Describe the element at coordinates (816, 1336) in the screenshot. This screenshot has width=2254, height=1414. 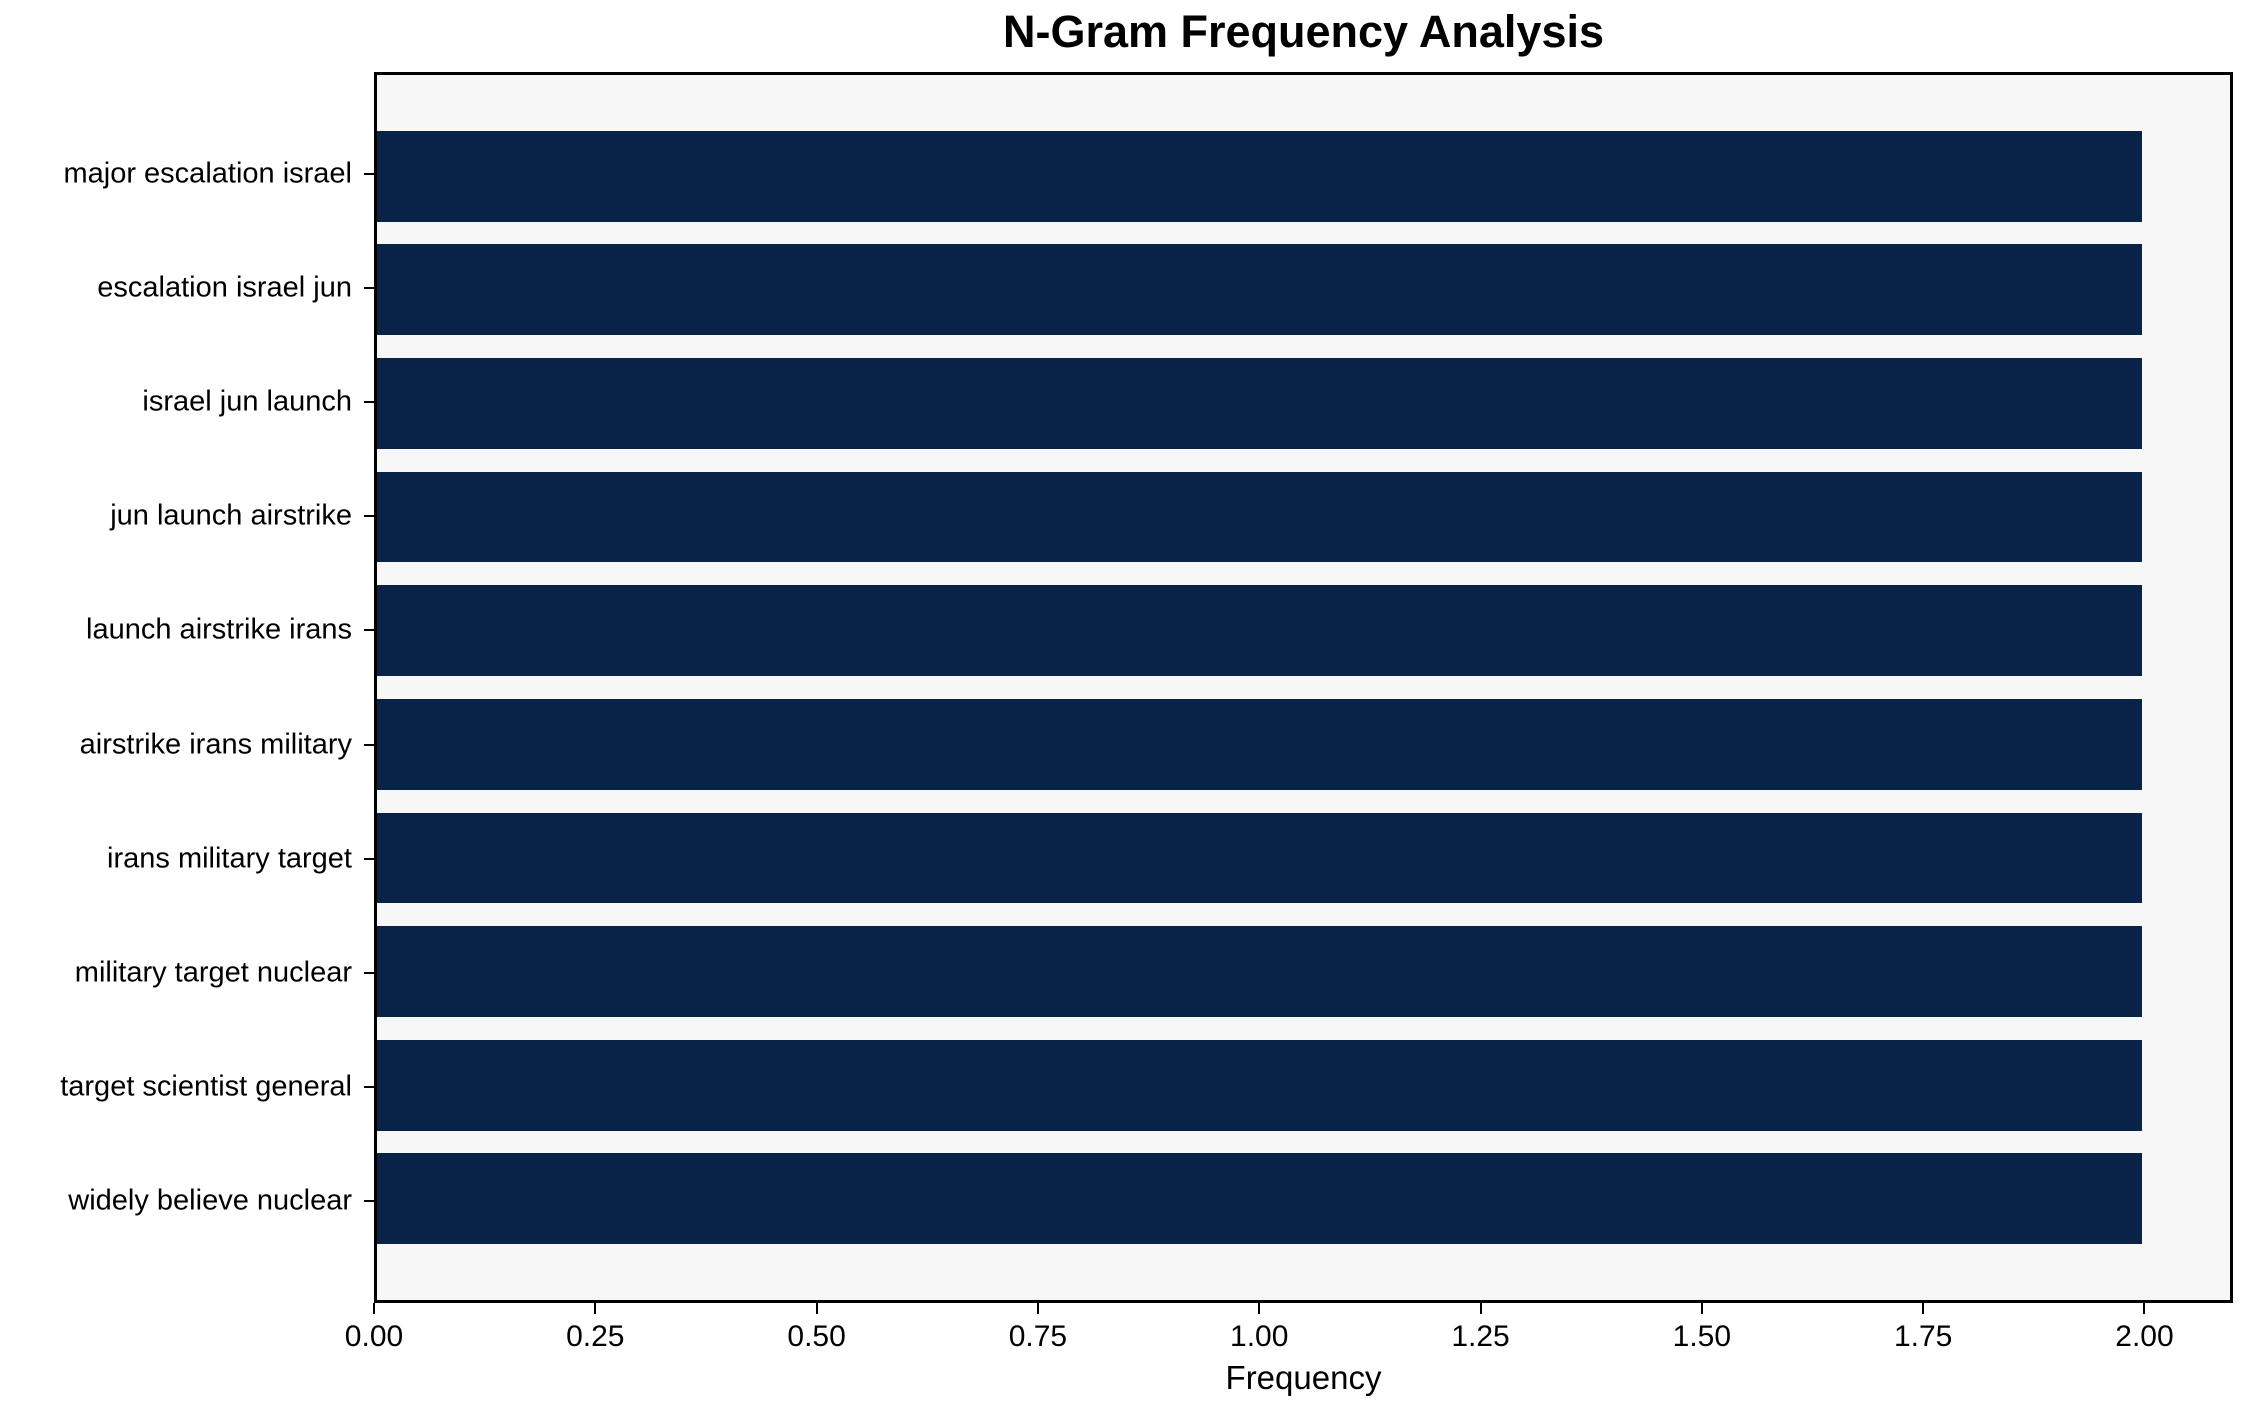
I see `x-tick-label: 0.50` at that location.